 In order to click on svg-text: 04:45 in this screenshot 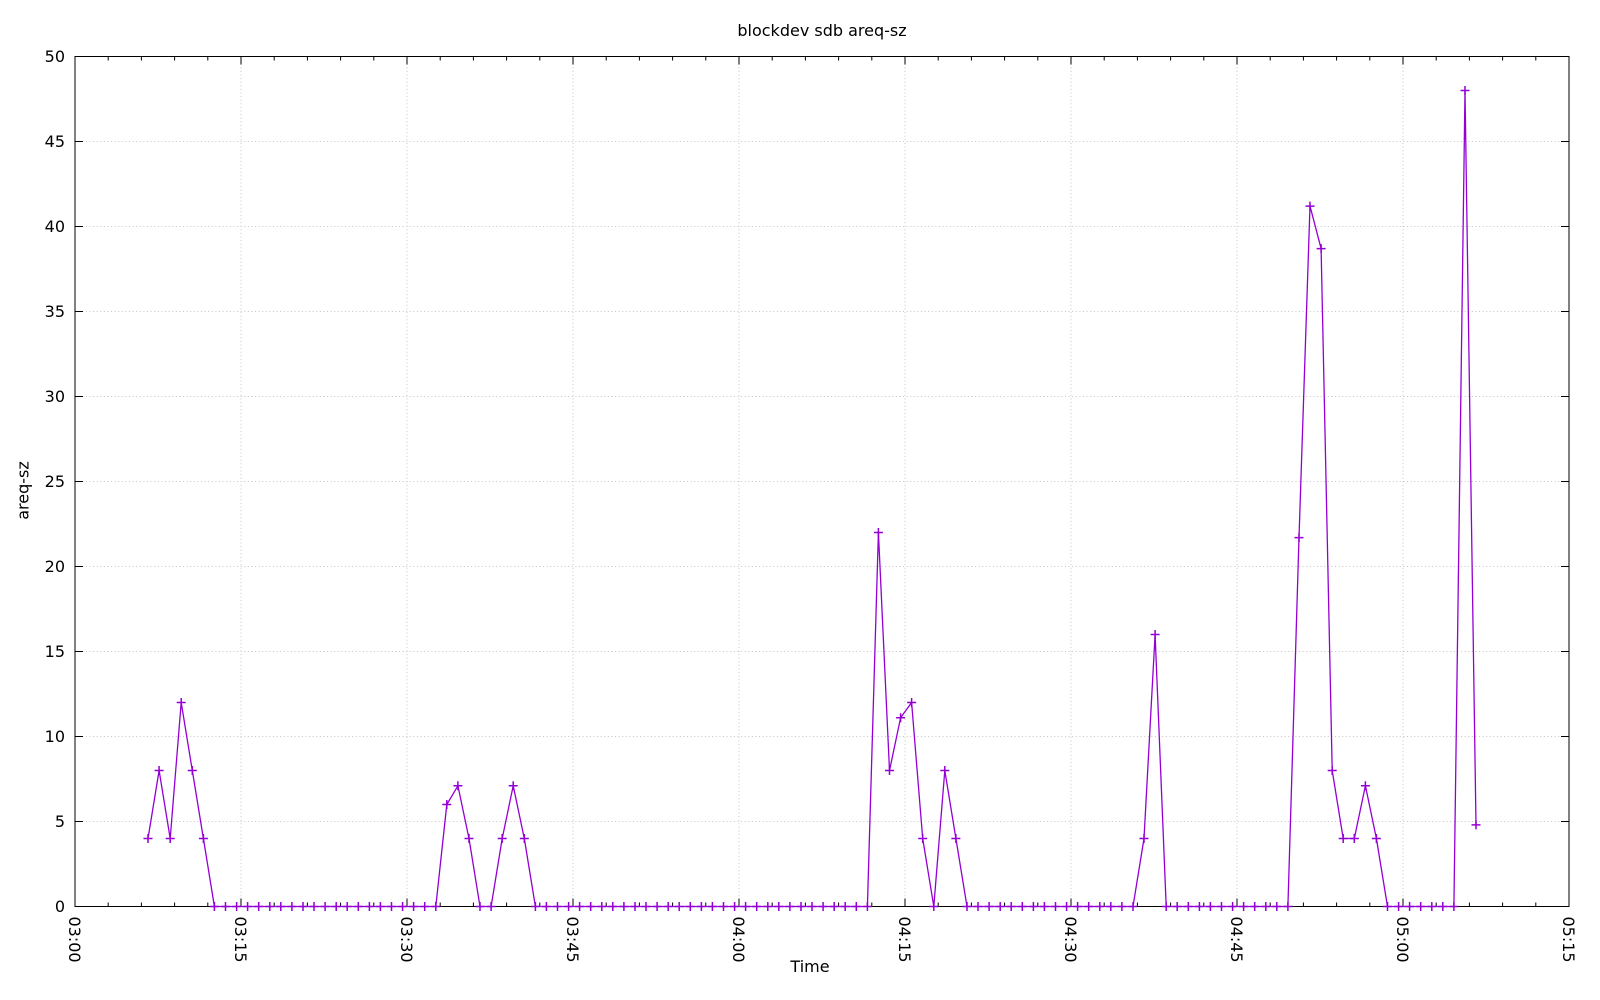, I will do `click(1236, 940)`.